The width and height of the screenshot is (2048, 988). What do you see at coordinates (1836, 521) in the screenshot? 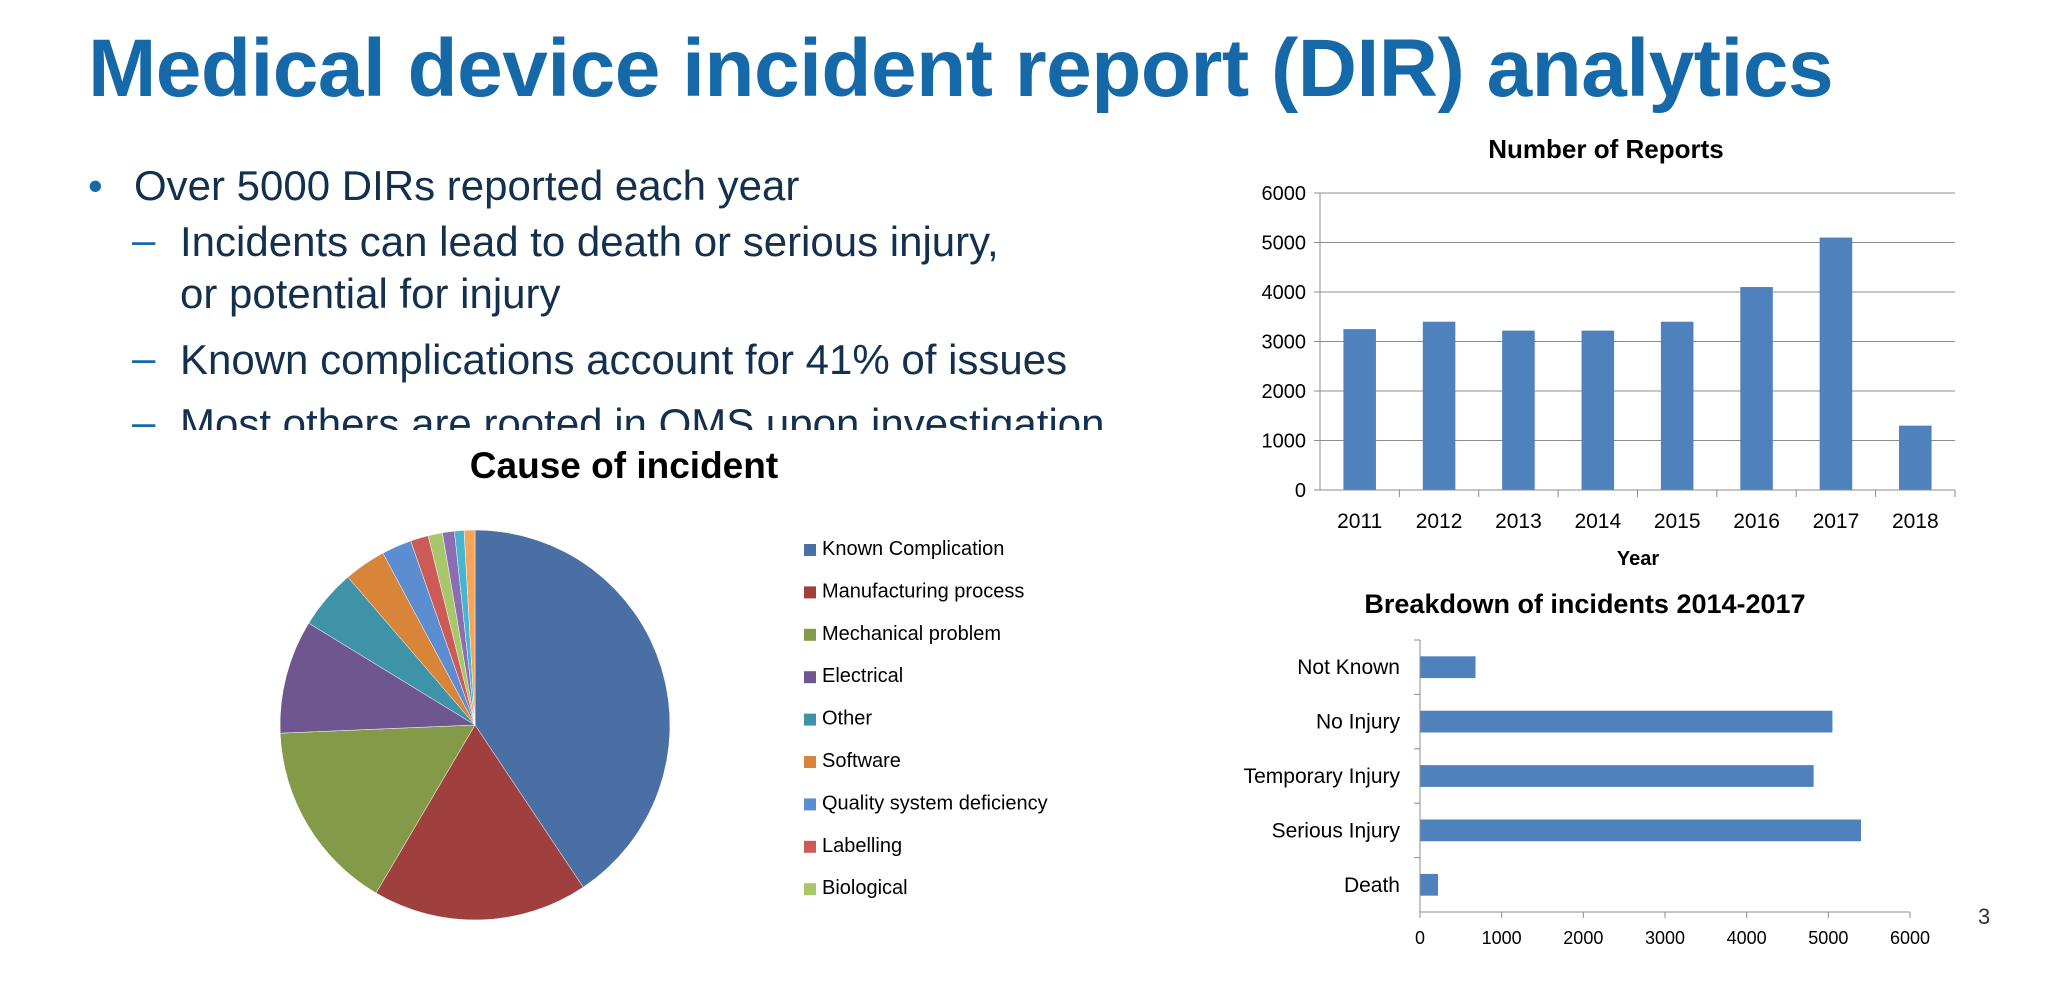
I see `x-tick-label: 2017` at bounding box center [1836, 521].